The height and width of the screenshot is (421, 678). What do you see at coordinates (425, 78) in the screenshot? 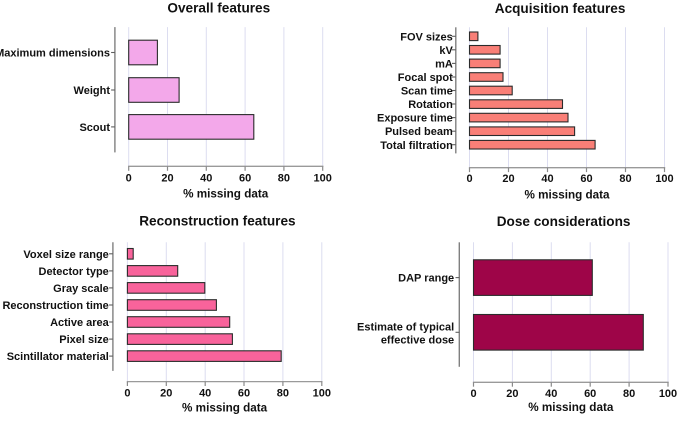
I see `svg-text: Focal spot` at bounding box center [425, 78].